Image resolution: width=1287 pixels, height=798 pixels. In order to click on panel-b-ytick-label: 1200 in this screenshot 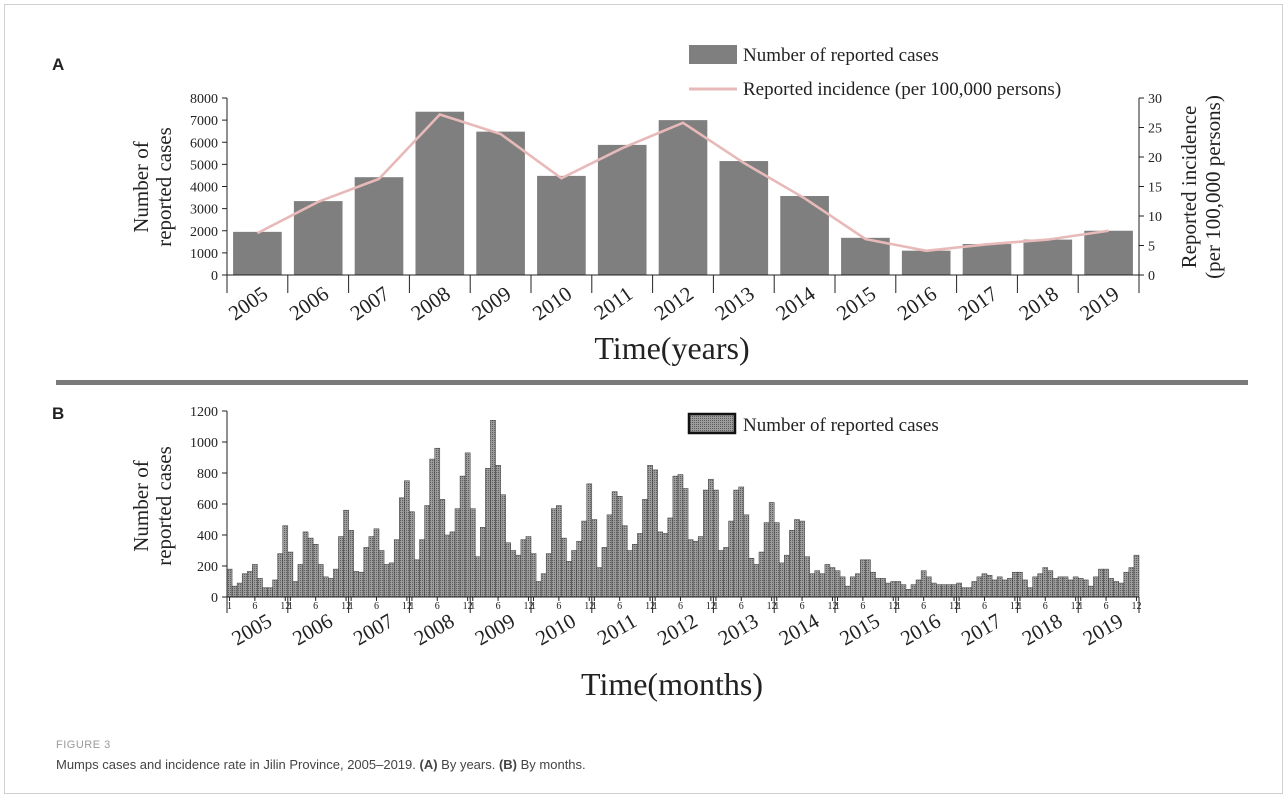, I will do `click(204, 412)`.